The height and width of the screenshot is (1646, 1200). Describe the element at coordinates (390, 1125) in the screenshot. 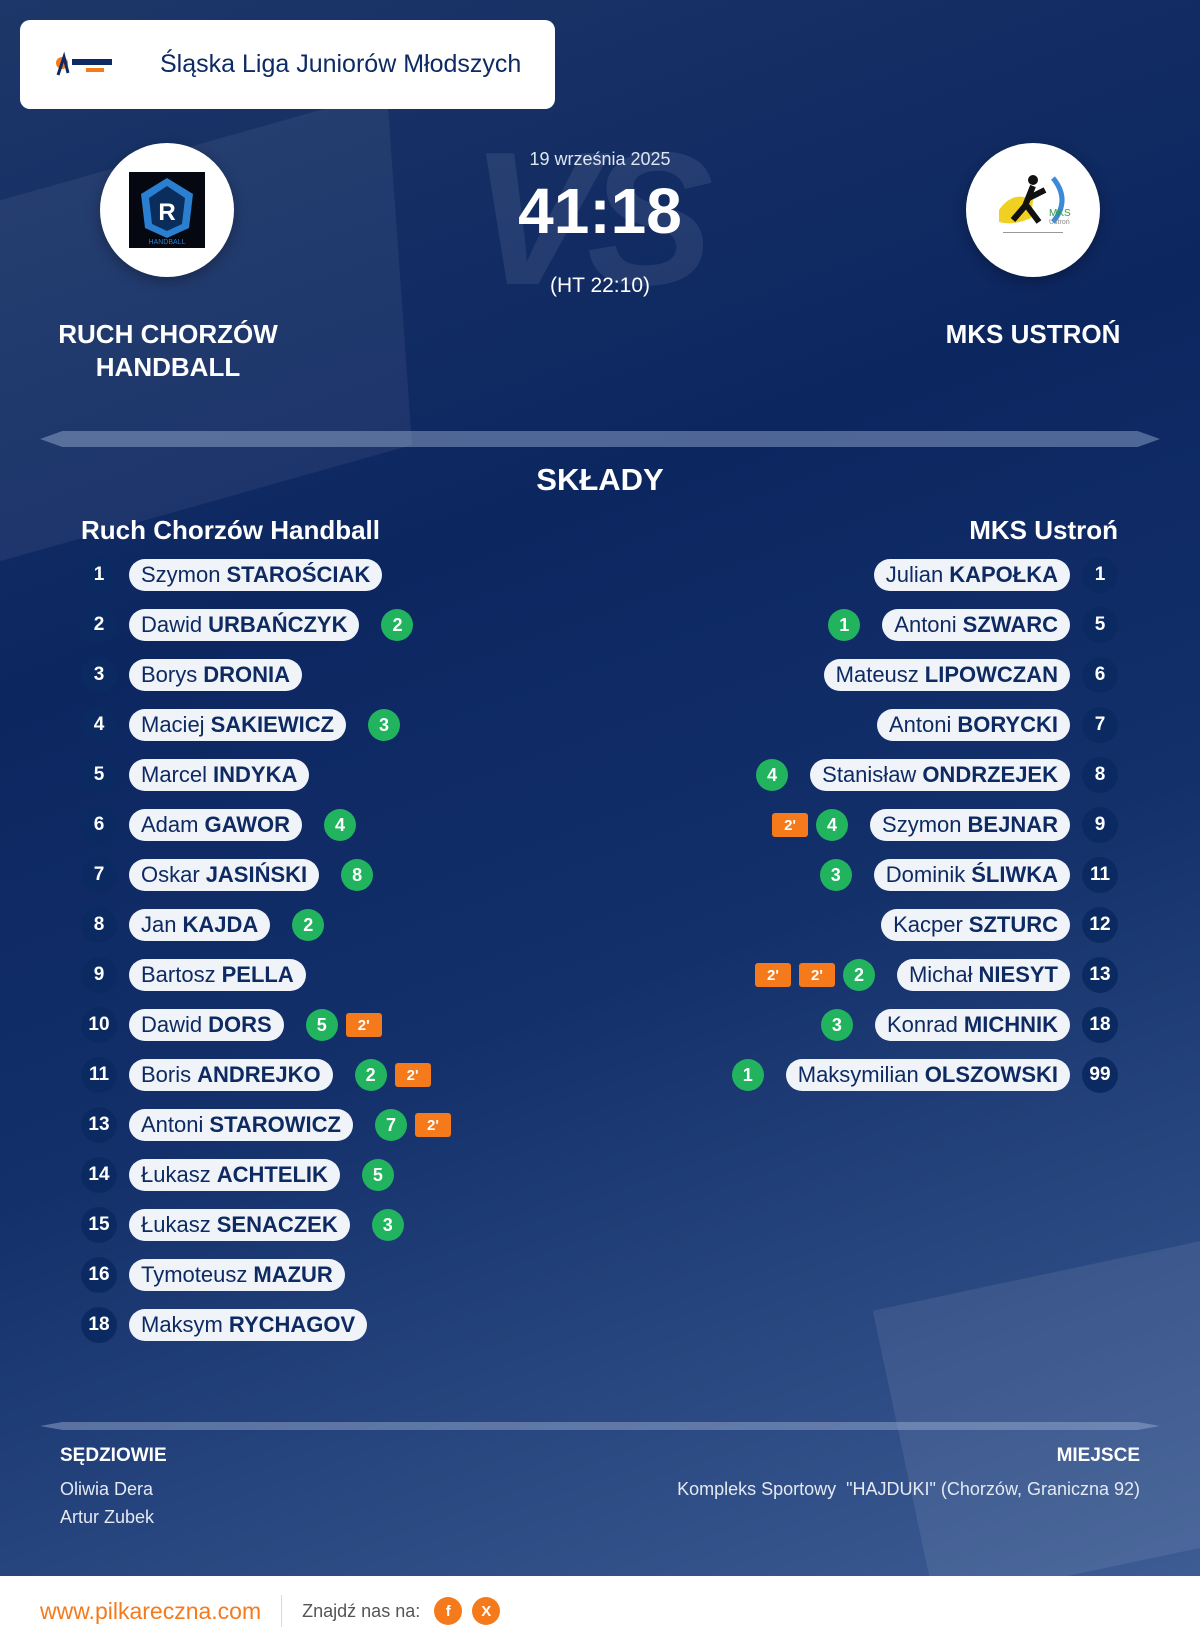

I see `goals-badge: 7` at that location.